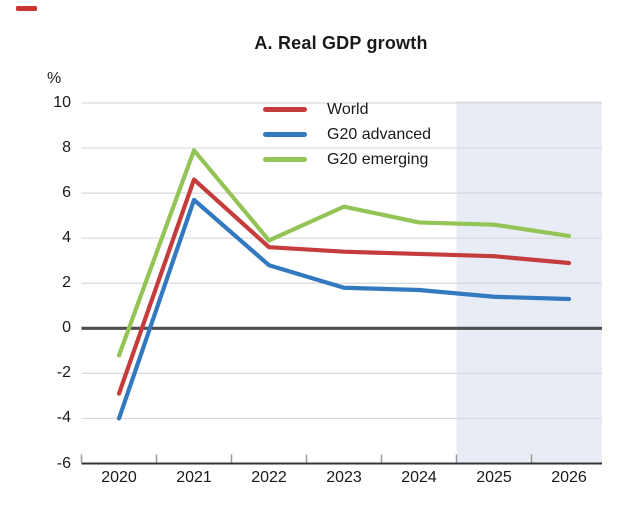 The image size is (640, 514). What do you see at coordinates (494, 477) in the screenshot?
I see `x-axis-label: 2025` at bounding box center [494, 477].